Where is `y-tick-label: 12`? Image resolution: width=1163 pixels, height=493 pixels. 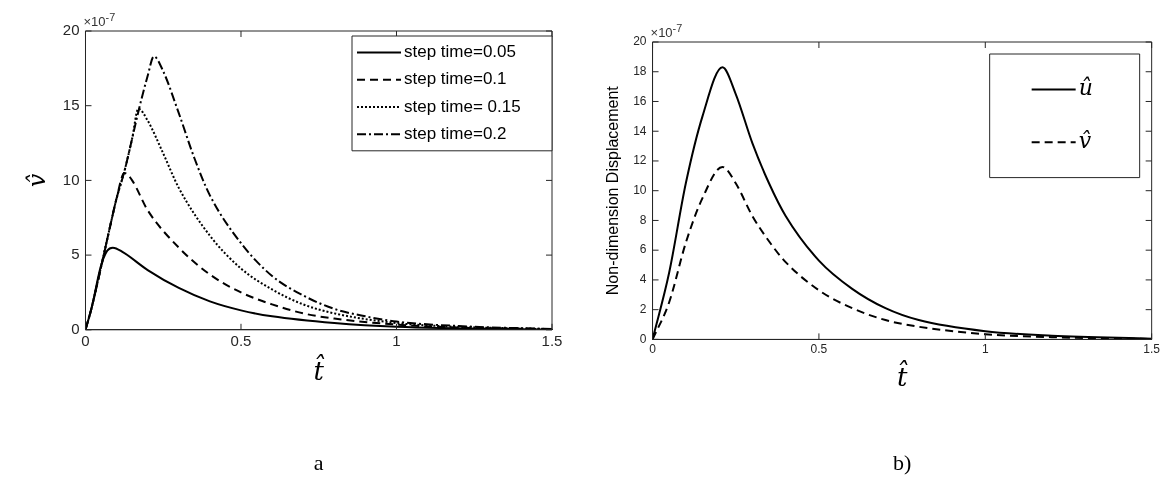 y-tick-label: 12 is located at coordinates (640, 160).